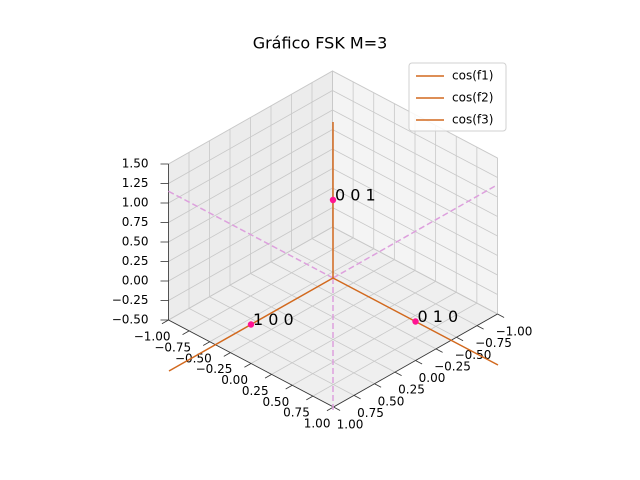  Describe the element at coordinates (355, 195) in the screenshot. I see `point-label: 0 0 1` at that location.